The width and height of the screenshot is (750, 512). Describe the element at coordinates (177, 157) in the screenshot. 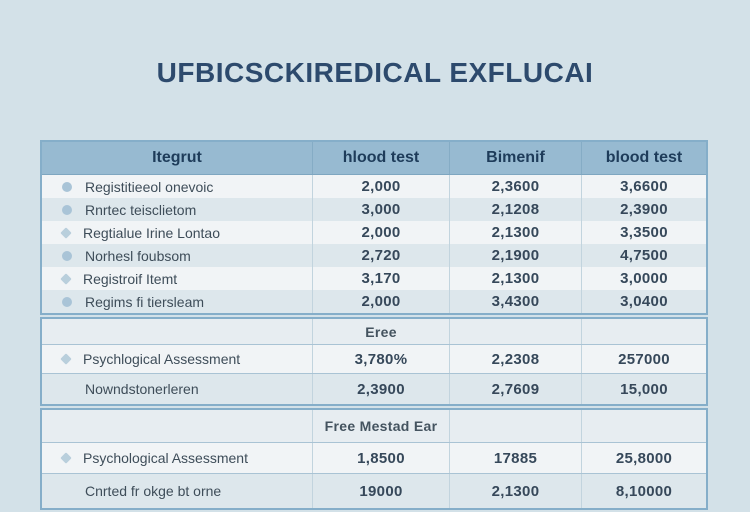

I see `column-header: Itegrut` at that location.